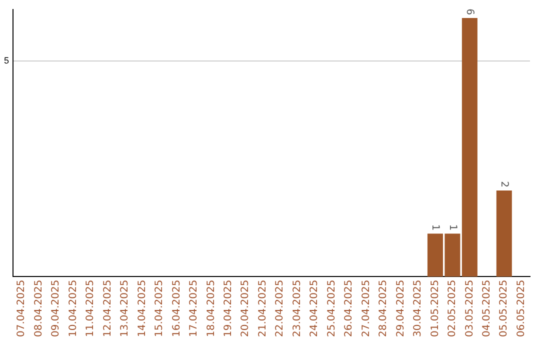  Describe the element at coordinates (194, 309) in the screenshot. I see `x-tick-label: 17.04.2025` at that location.